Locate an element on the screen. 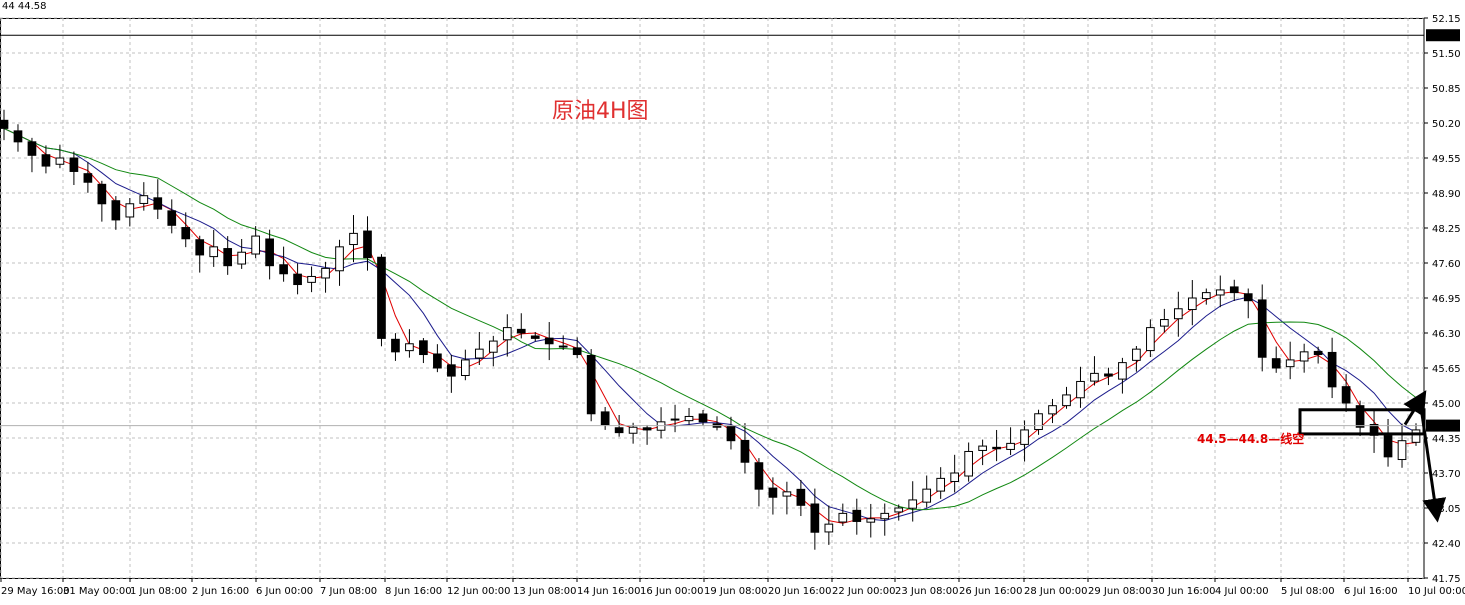  price-tick-label: 50.85 is located at coordinates (1446, 89).